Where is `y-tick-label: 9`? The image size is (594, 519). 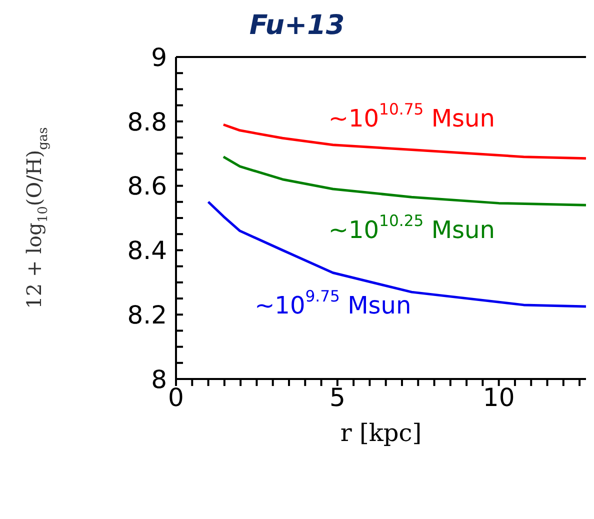 y-tick-label: 9 is located at coordinates (159, 57).